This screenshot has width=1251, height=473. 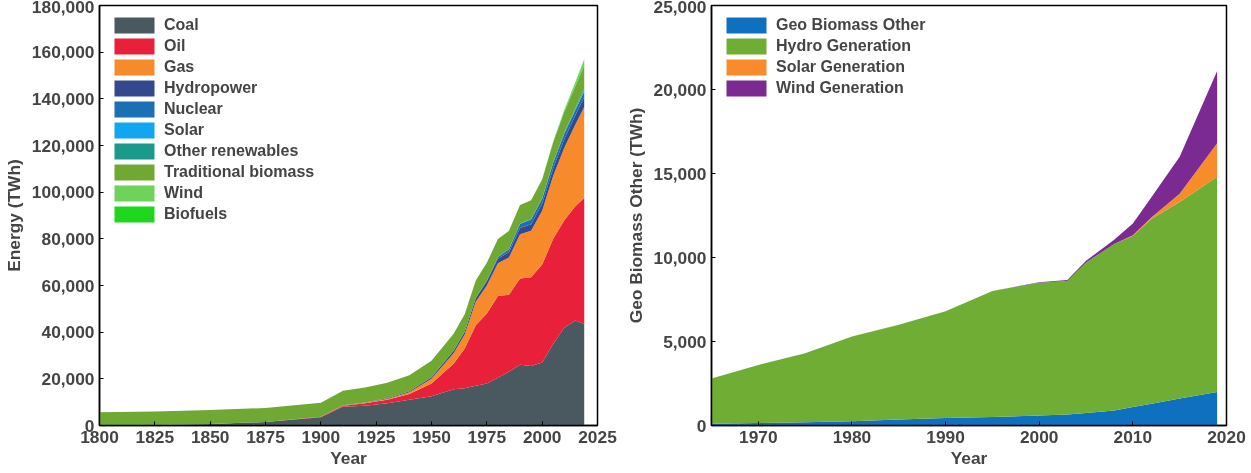 What do you see at coordinates (231, 151) in the screenshot?
I see `legend-label: Other renewables` at bounding box center [231, 151].